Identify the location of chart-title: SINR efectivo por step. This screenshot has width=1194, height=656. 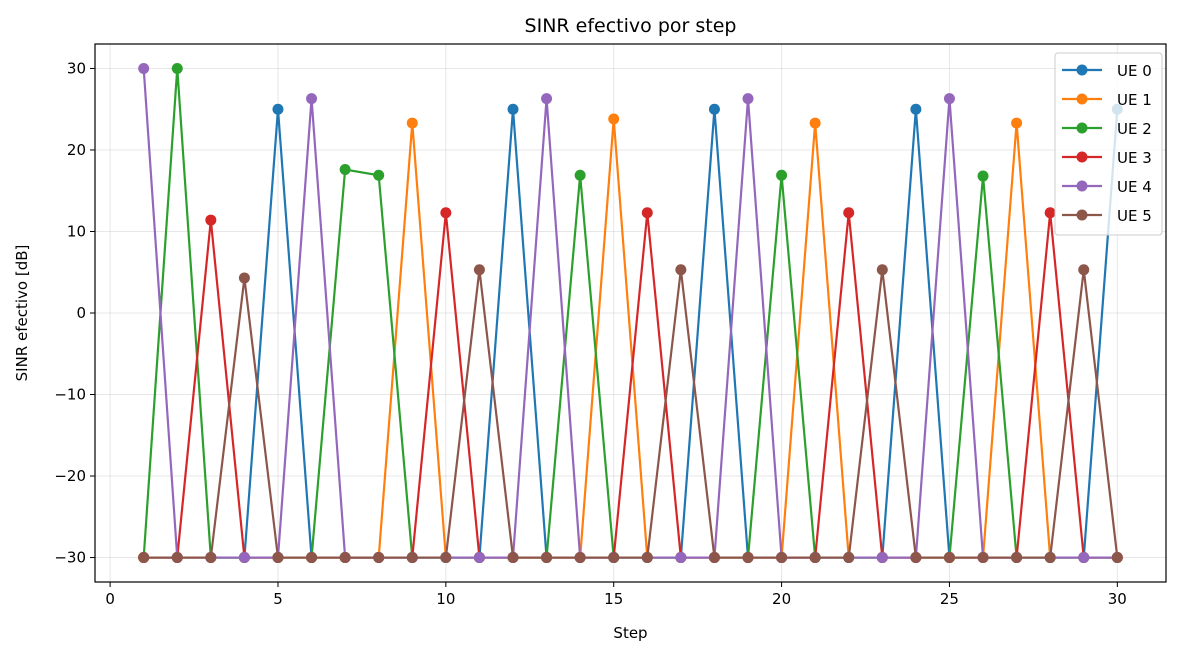
(631, 26).